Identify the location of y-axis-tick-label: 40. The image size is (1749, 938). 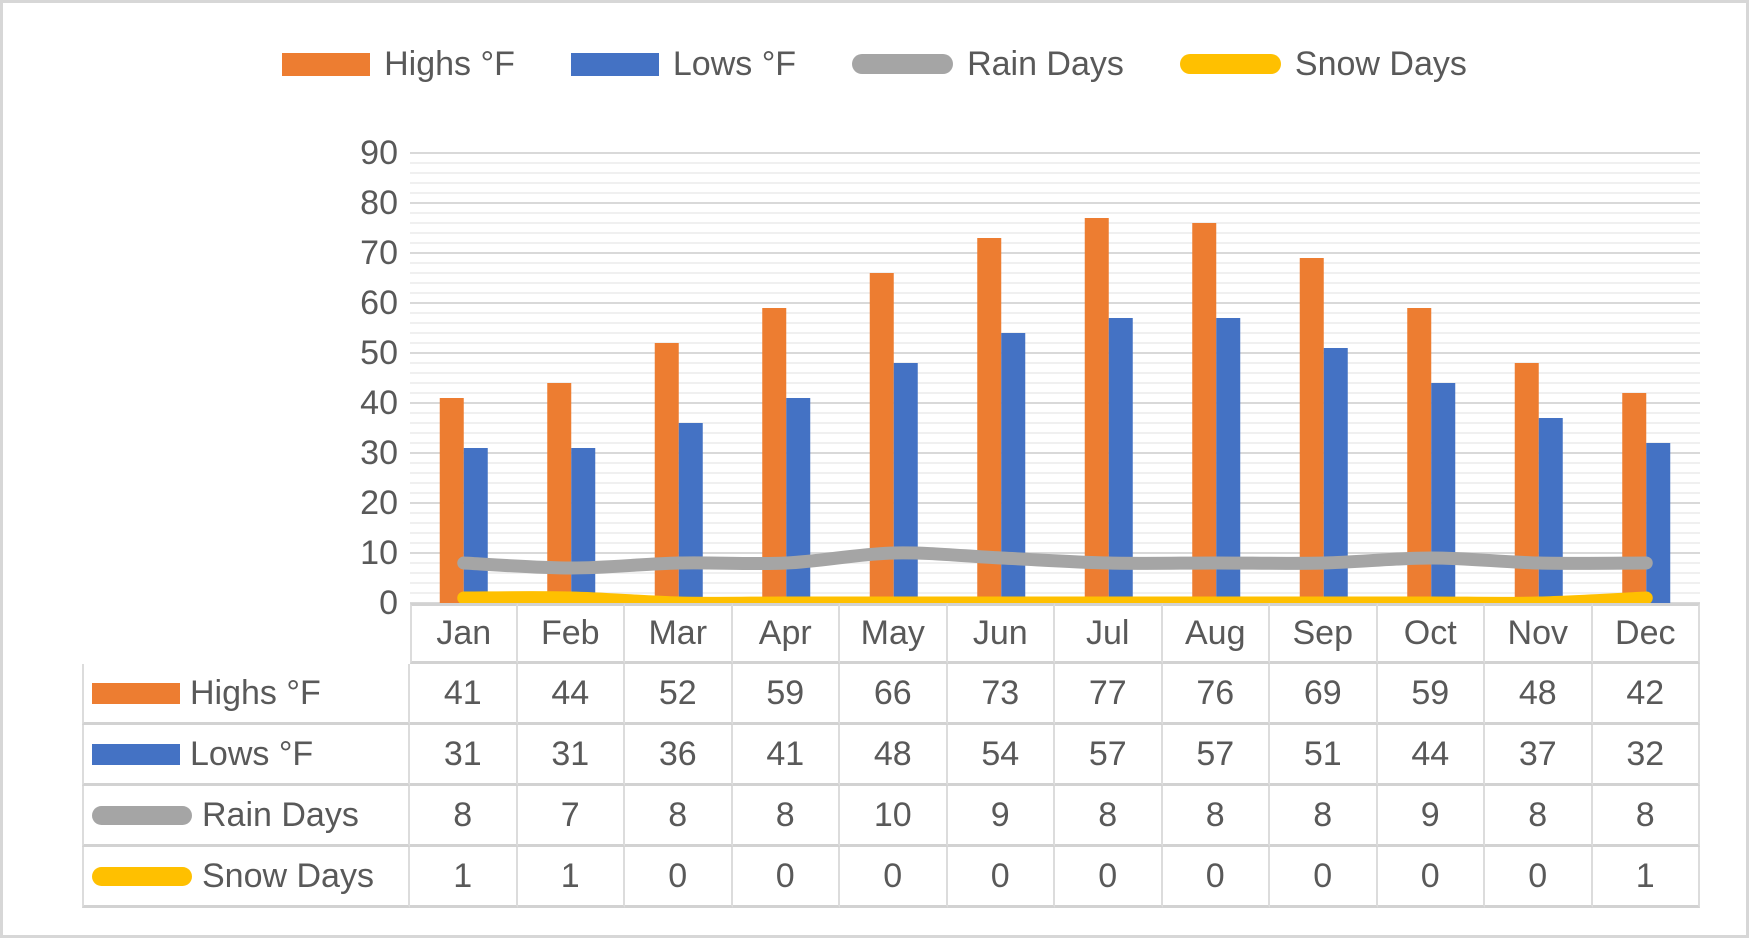
(379, 403).